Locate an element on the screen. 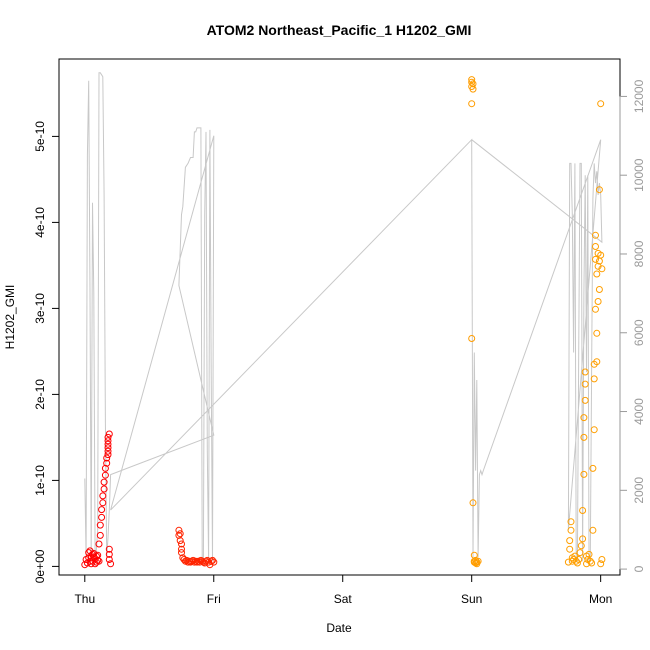 This screenshot has height=650, width=650. y-tick-label: 0e+00 is located at coordinates (40, 566).